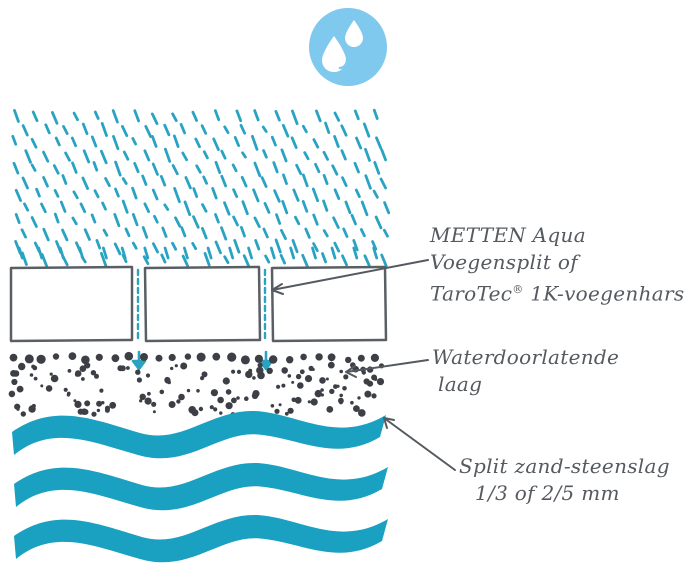  What do you see at coordinates (200, 486) in the screenshot?
I see `water-waves` at bounding box center [200, 486].